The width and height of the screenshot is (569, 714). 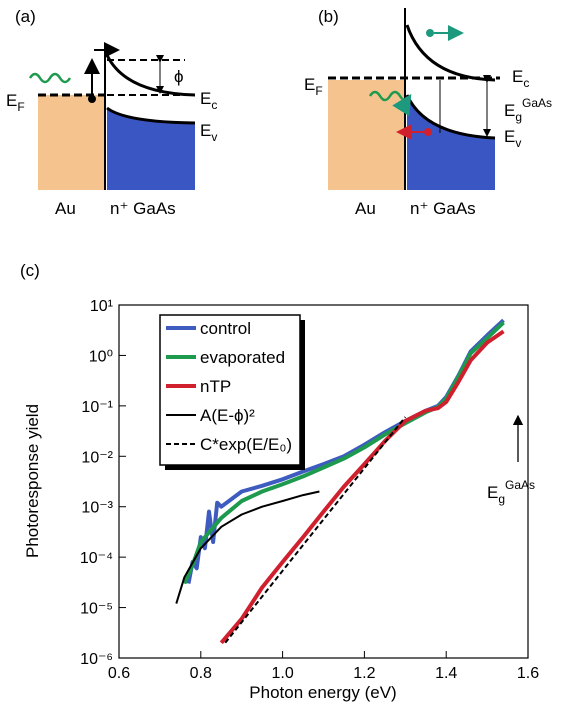 I want to click on gap-label: EgGaAs, so click(x=528, y=110).